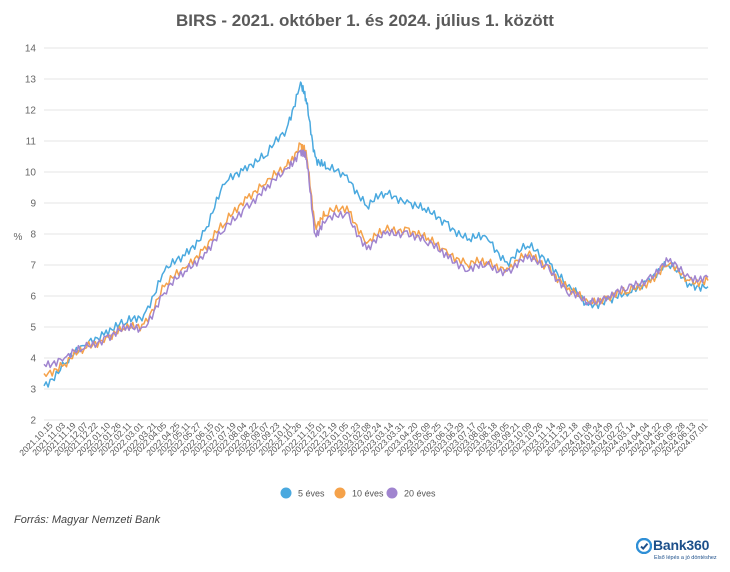  Describe the element at coordinates (311, 494) in the screenshot. I see `legend-label-1: 5 éves` at that location.